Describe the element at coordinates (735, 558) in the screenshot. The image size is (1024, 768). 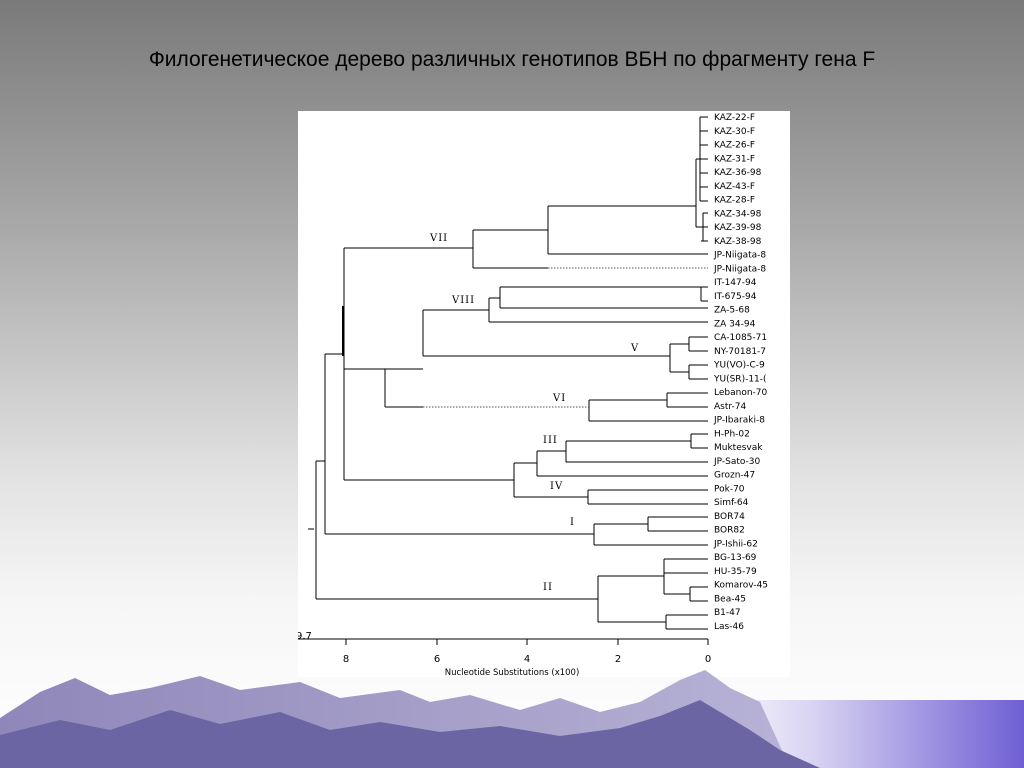
I see `leaf-label: BG-13-69` at that location.